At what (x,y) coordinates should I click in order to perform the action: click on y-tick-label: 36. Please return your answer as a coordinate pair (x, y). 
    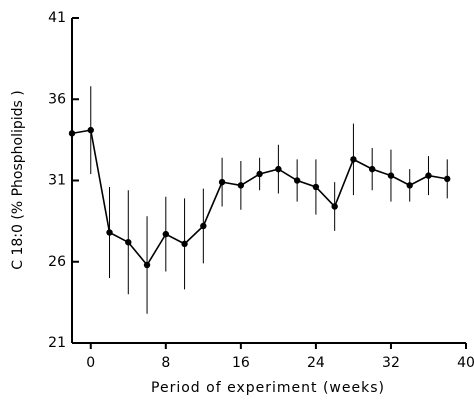
    Looking at the image, I should click on (57, 99).